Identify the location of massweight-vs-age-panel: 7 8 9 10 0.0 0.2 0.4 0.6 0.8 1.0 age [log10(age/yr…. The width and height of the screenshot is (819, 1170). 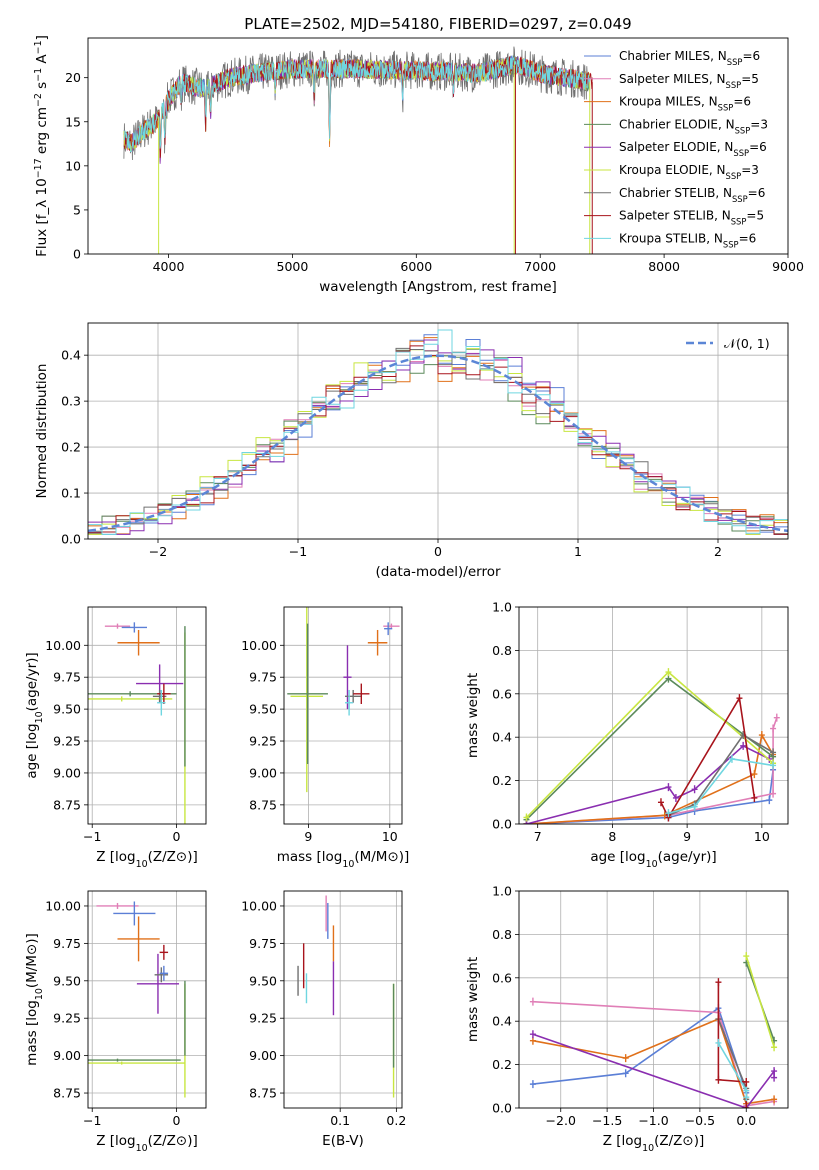
(627, 735).